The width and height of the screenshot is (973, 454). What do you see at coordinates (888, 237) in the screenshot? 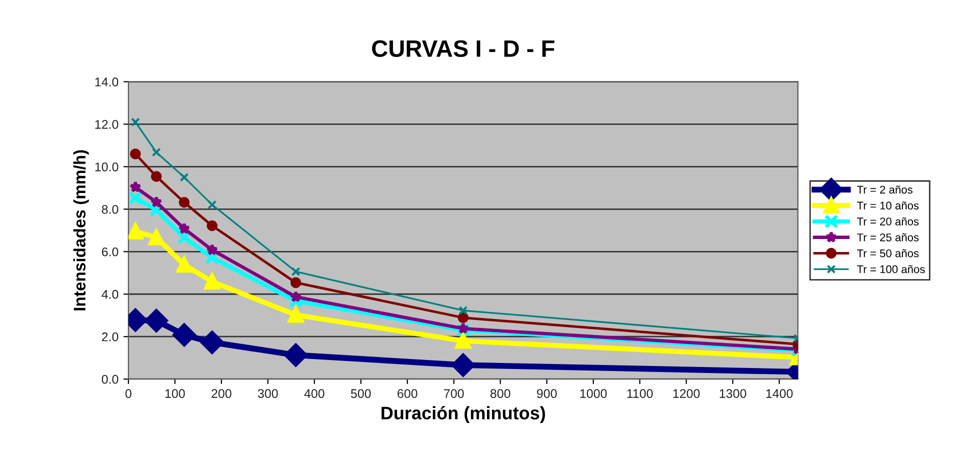
I see `legend-label: Tr = 25 años` at bounding box center [888, 237].